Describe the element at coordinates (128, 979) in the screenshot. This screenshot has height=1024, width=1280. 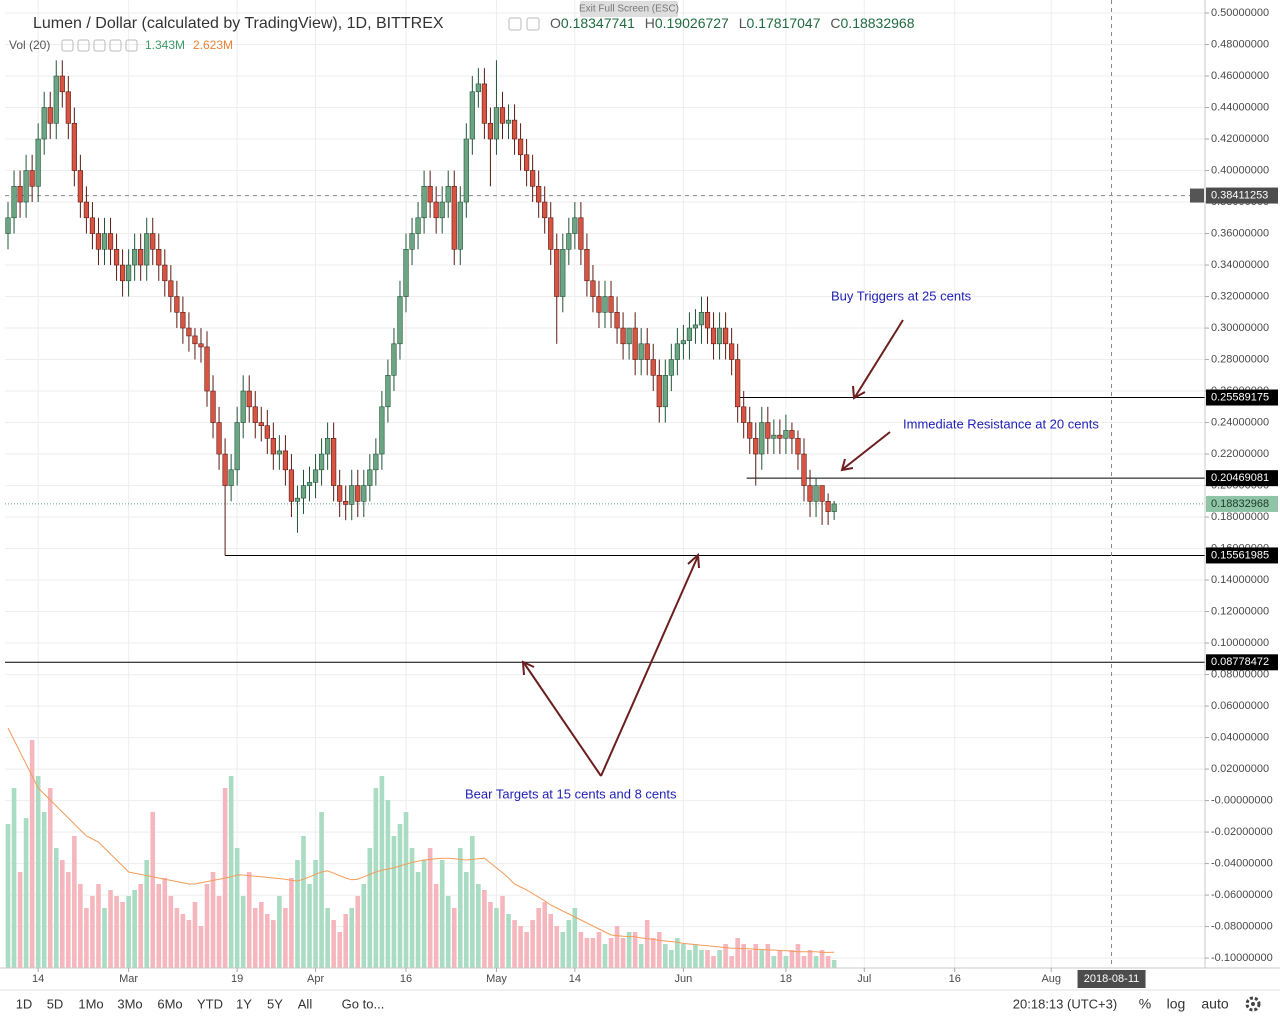
I see `x-tick-label: Mar` at that location.